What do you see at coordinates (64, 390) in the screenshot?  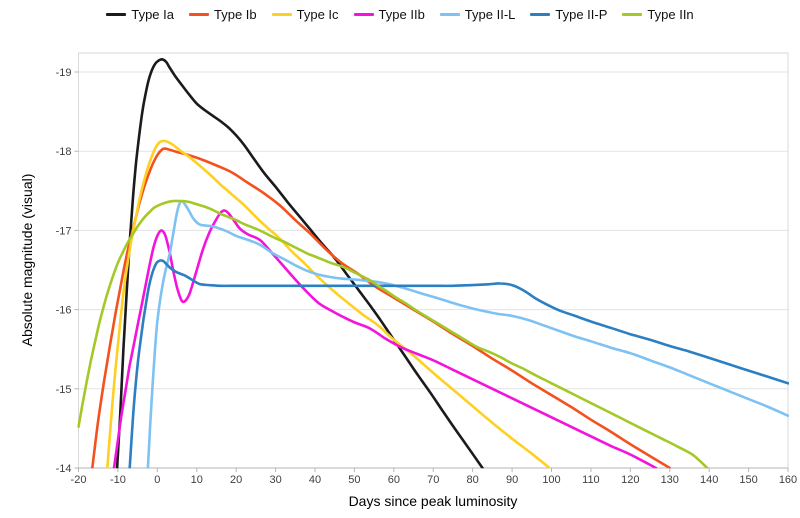 I see `y-tick-label: -15` at bounding box center [64, 390].